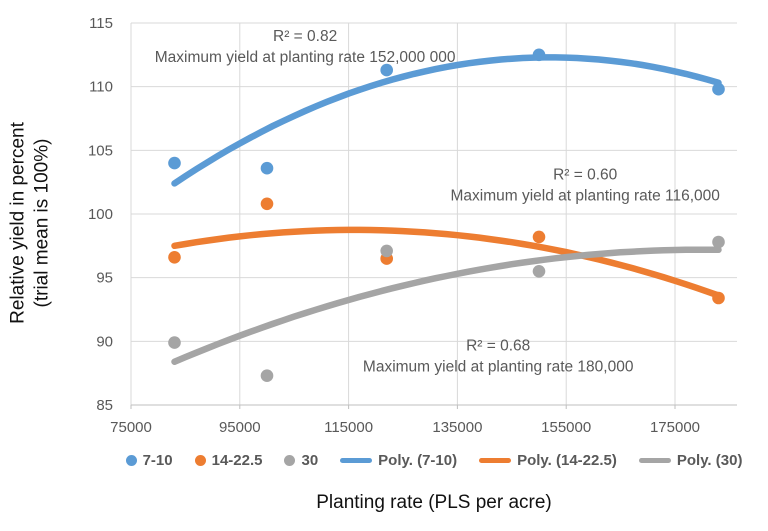  I want to click on legend-label: 7-10, so click(157, 460).